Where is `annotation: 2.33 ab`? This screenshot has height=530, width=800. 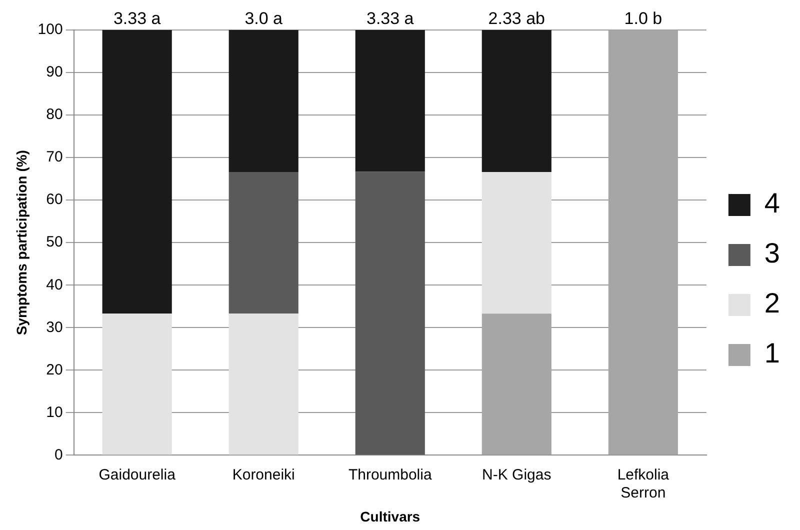
annotation: 2.33 ab is located at coordinates (517, 18).